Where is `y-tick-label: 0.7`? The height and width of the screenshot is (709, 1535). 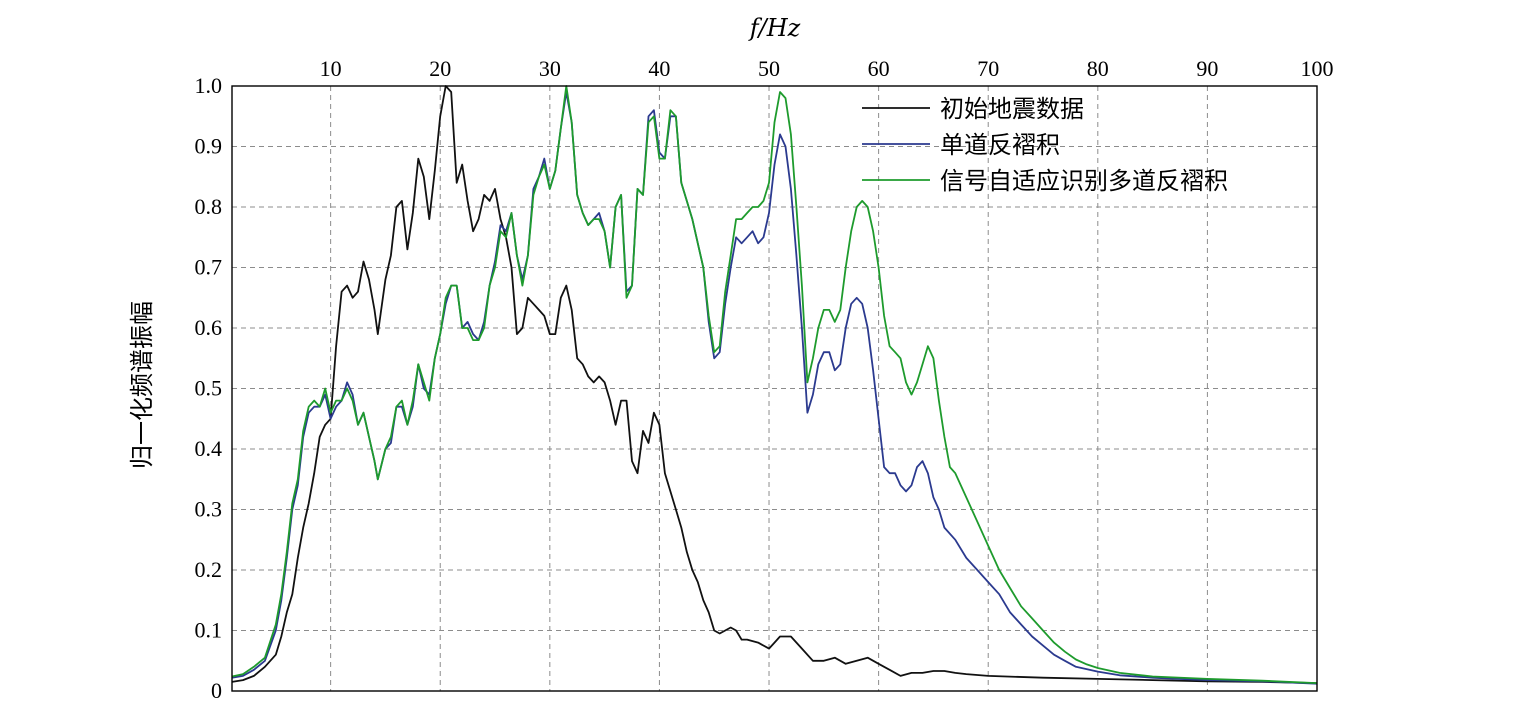
y-tick-label: 0.7 is located at coordinates (209, 267).